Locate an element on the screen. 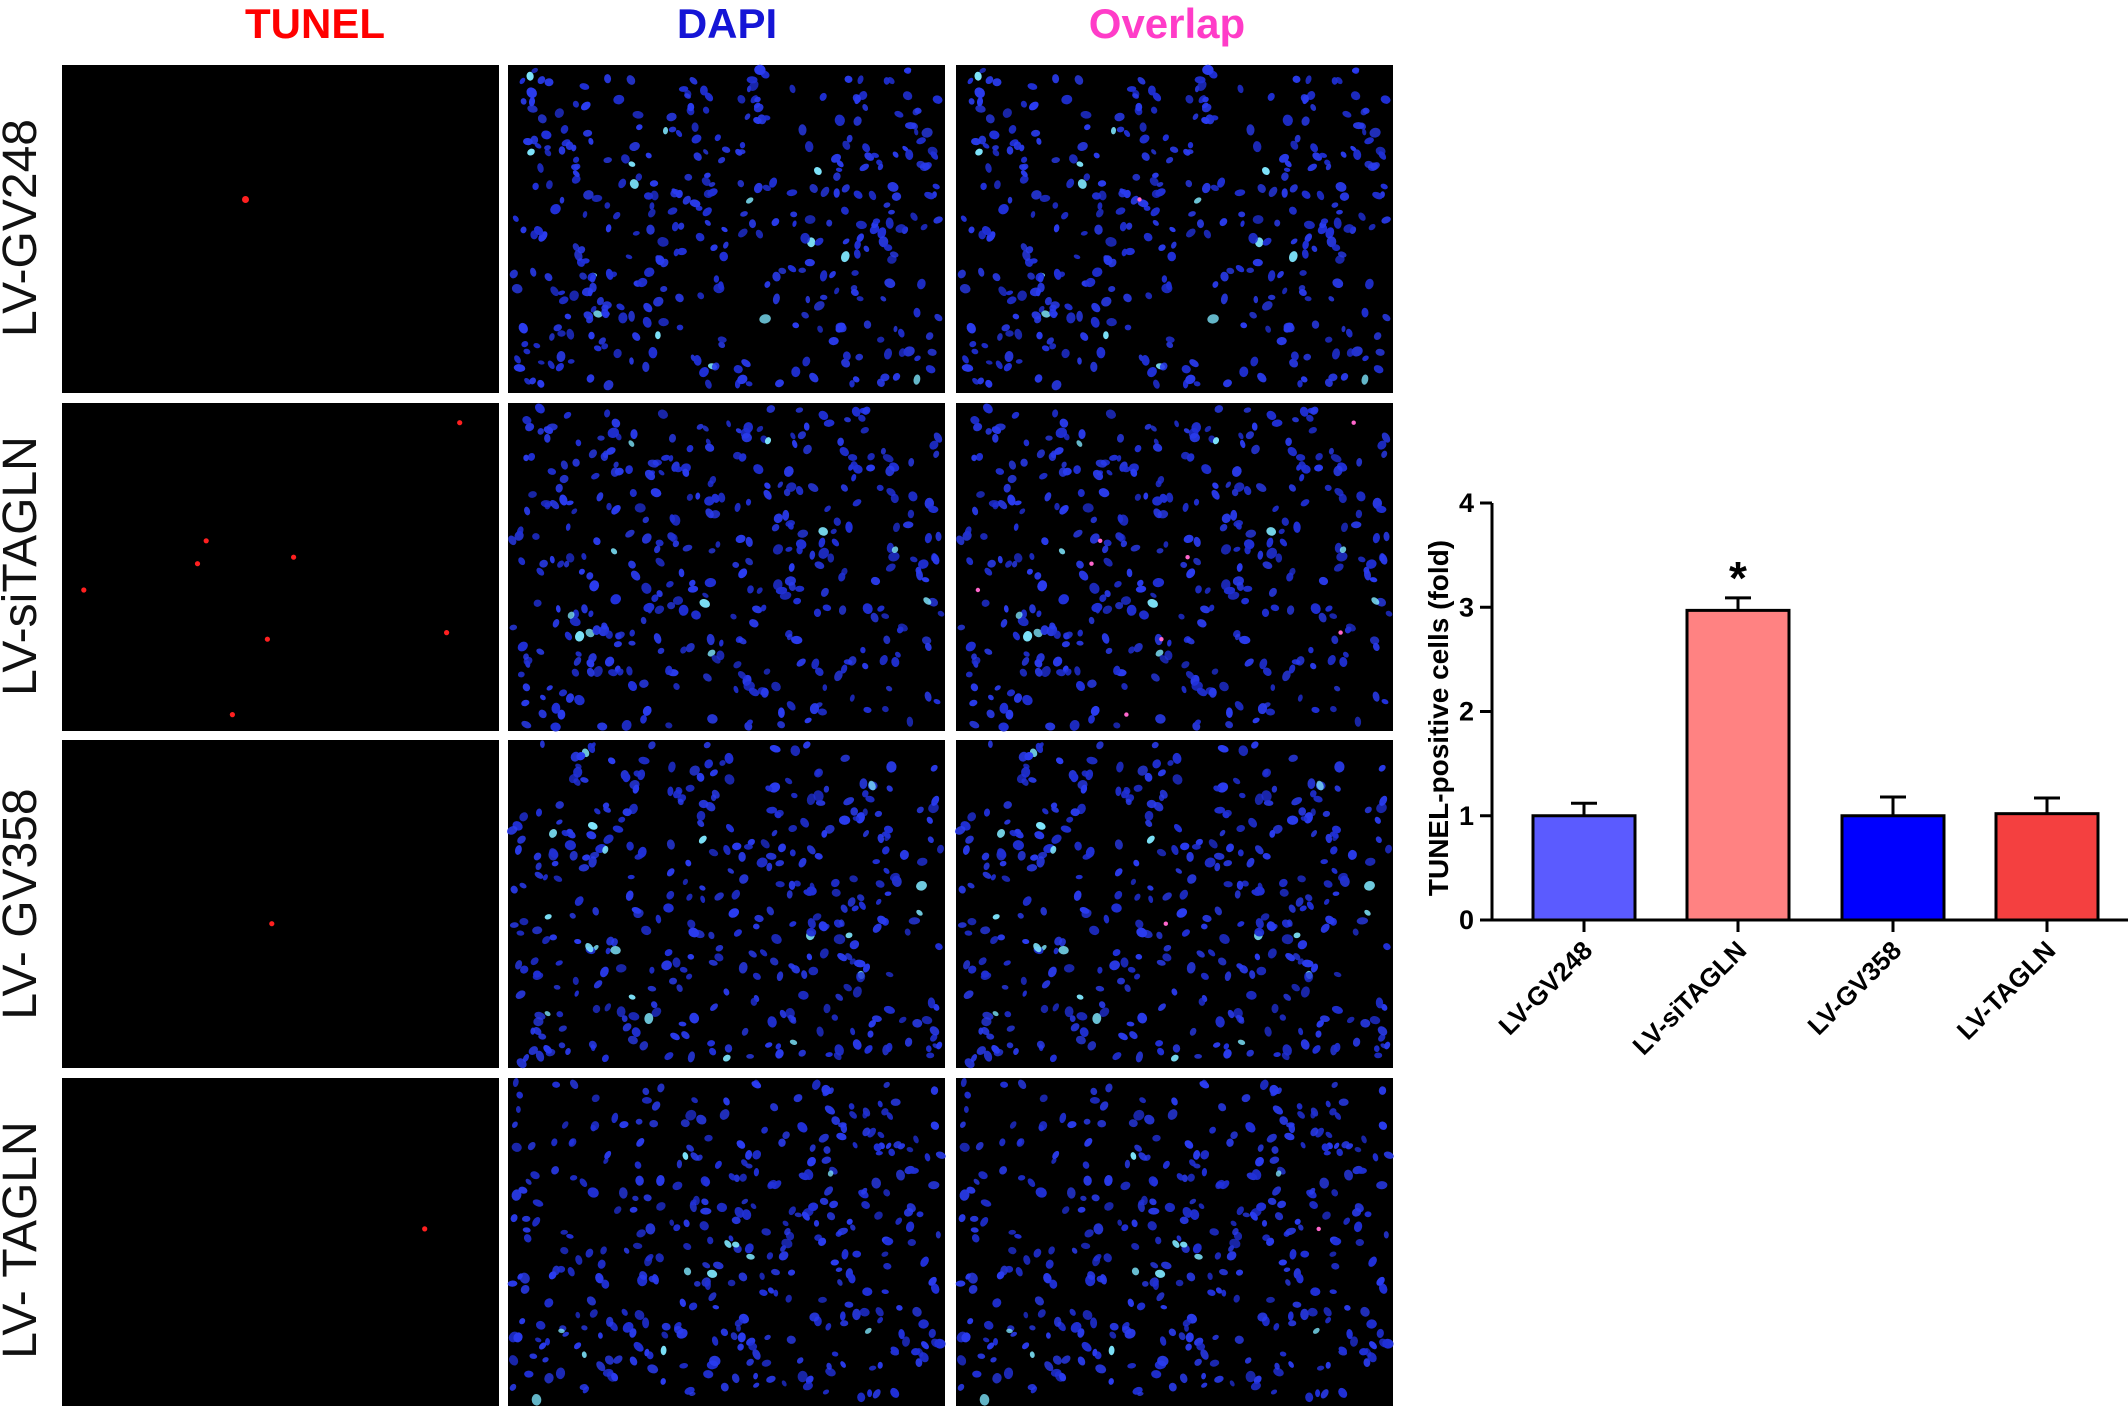  micrograph-r1-c2 is located at coordinates (726, 228).